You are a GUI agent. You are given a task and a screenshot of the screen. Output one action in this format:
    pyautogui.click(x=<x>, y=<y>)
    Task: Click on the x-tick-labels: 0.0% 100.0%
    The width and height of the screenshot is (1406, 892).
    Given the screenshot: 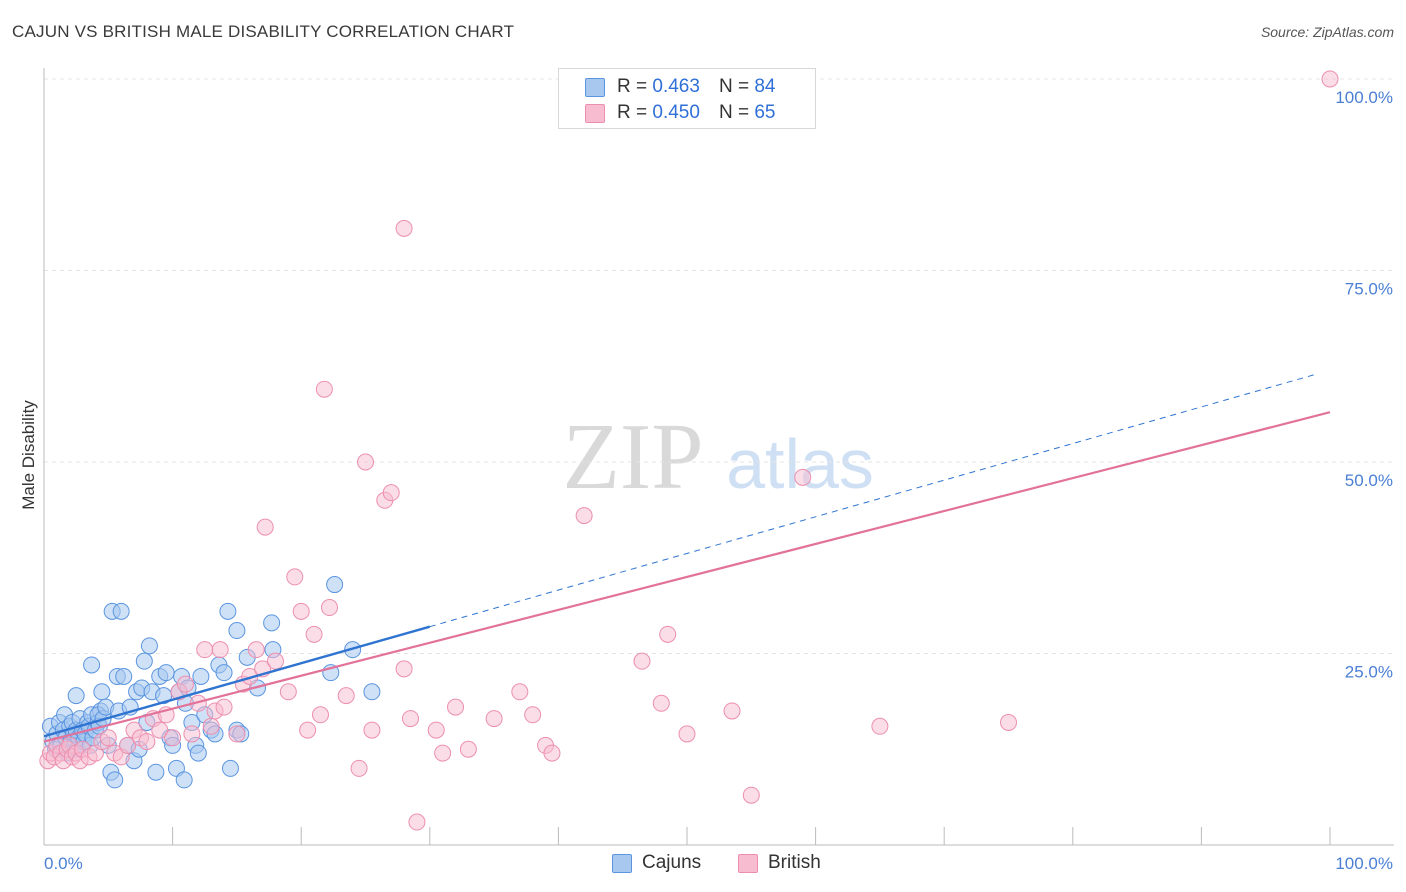 What is the action you would take?
    pyautogui.click(x=718, y=863)
    